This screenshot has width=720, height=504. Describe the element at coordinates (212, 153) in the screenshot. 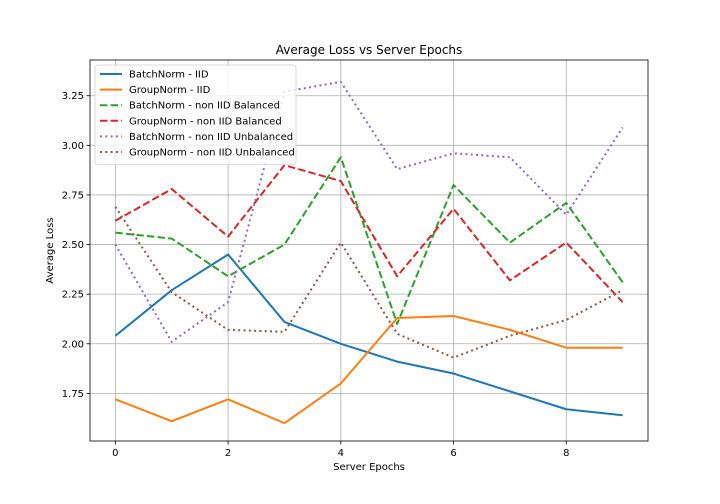

I see `legend-label-6: GroupNorm - non IID Unbalanced` at that location.